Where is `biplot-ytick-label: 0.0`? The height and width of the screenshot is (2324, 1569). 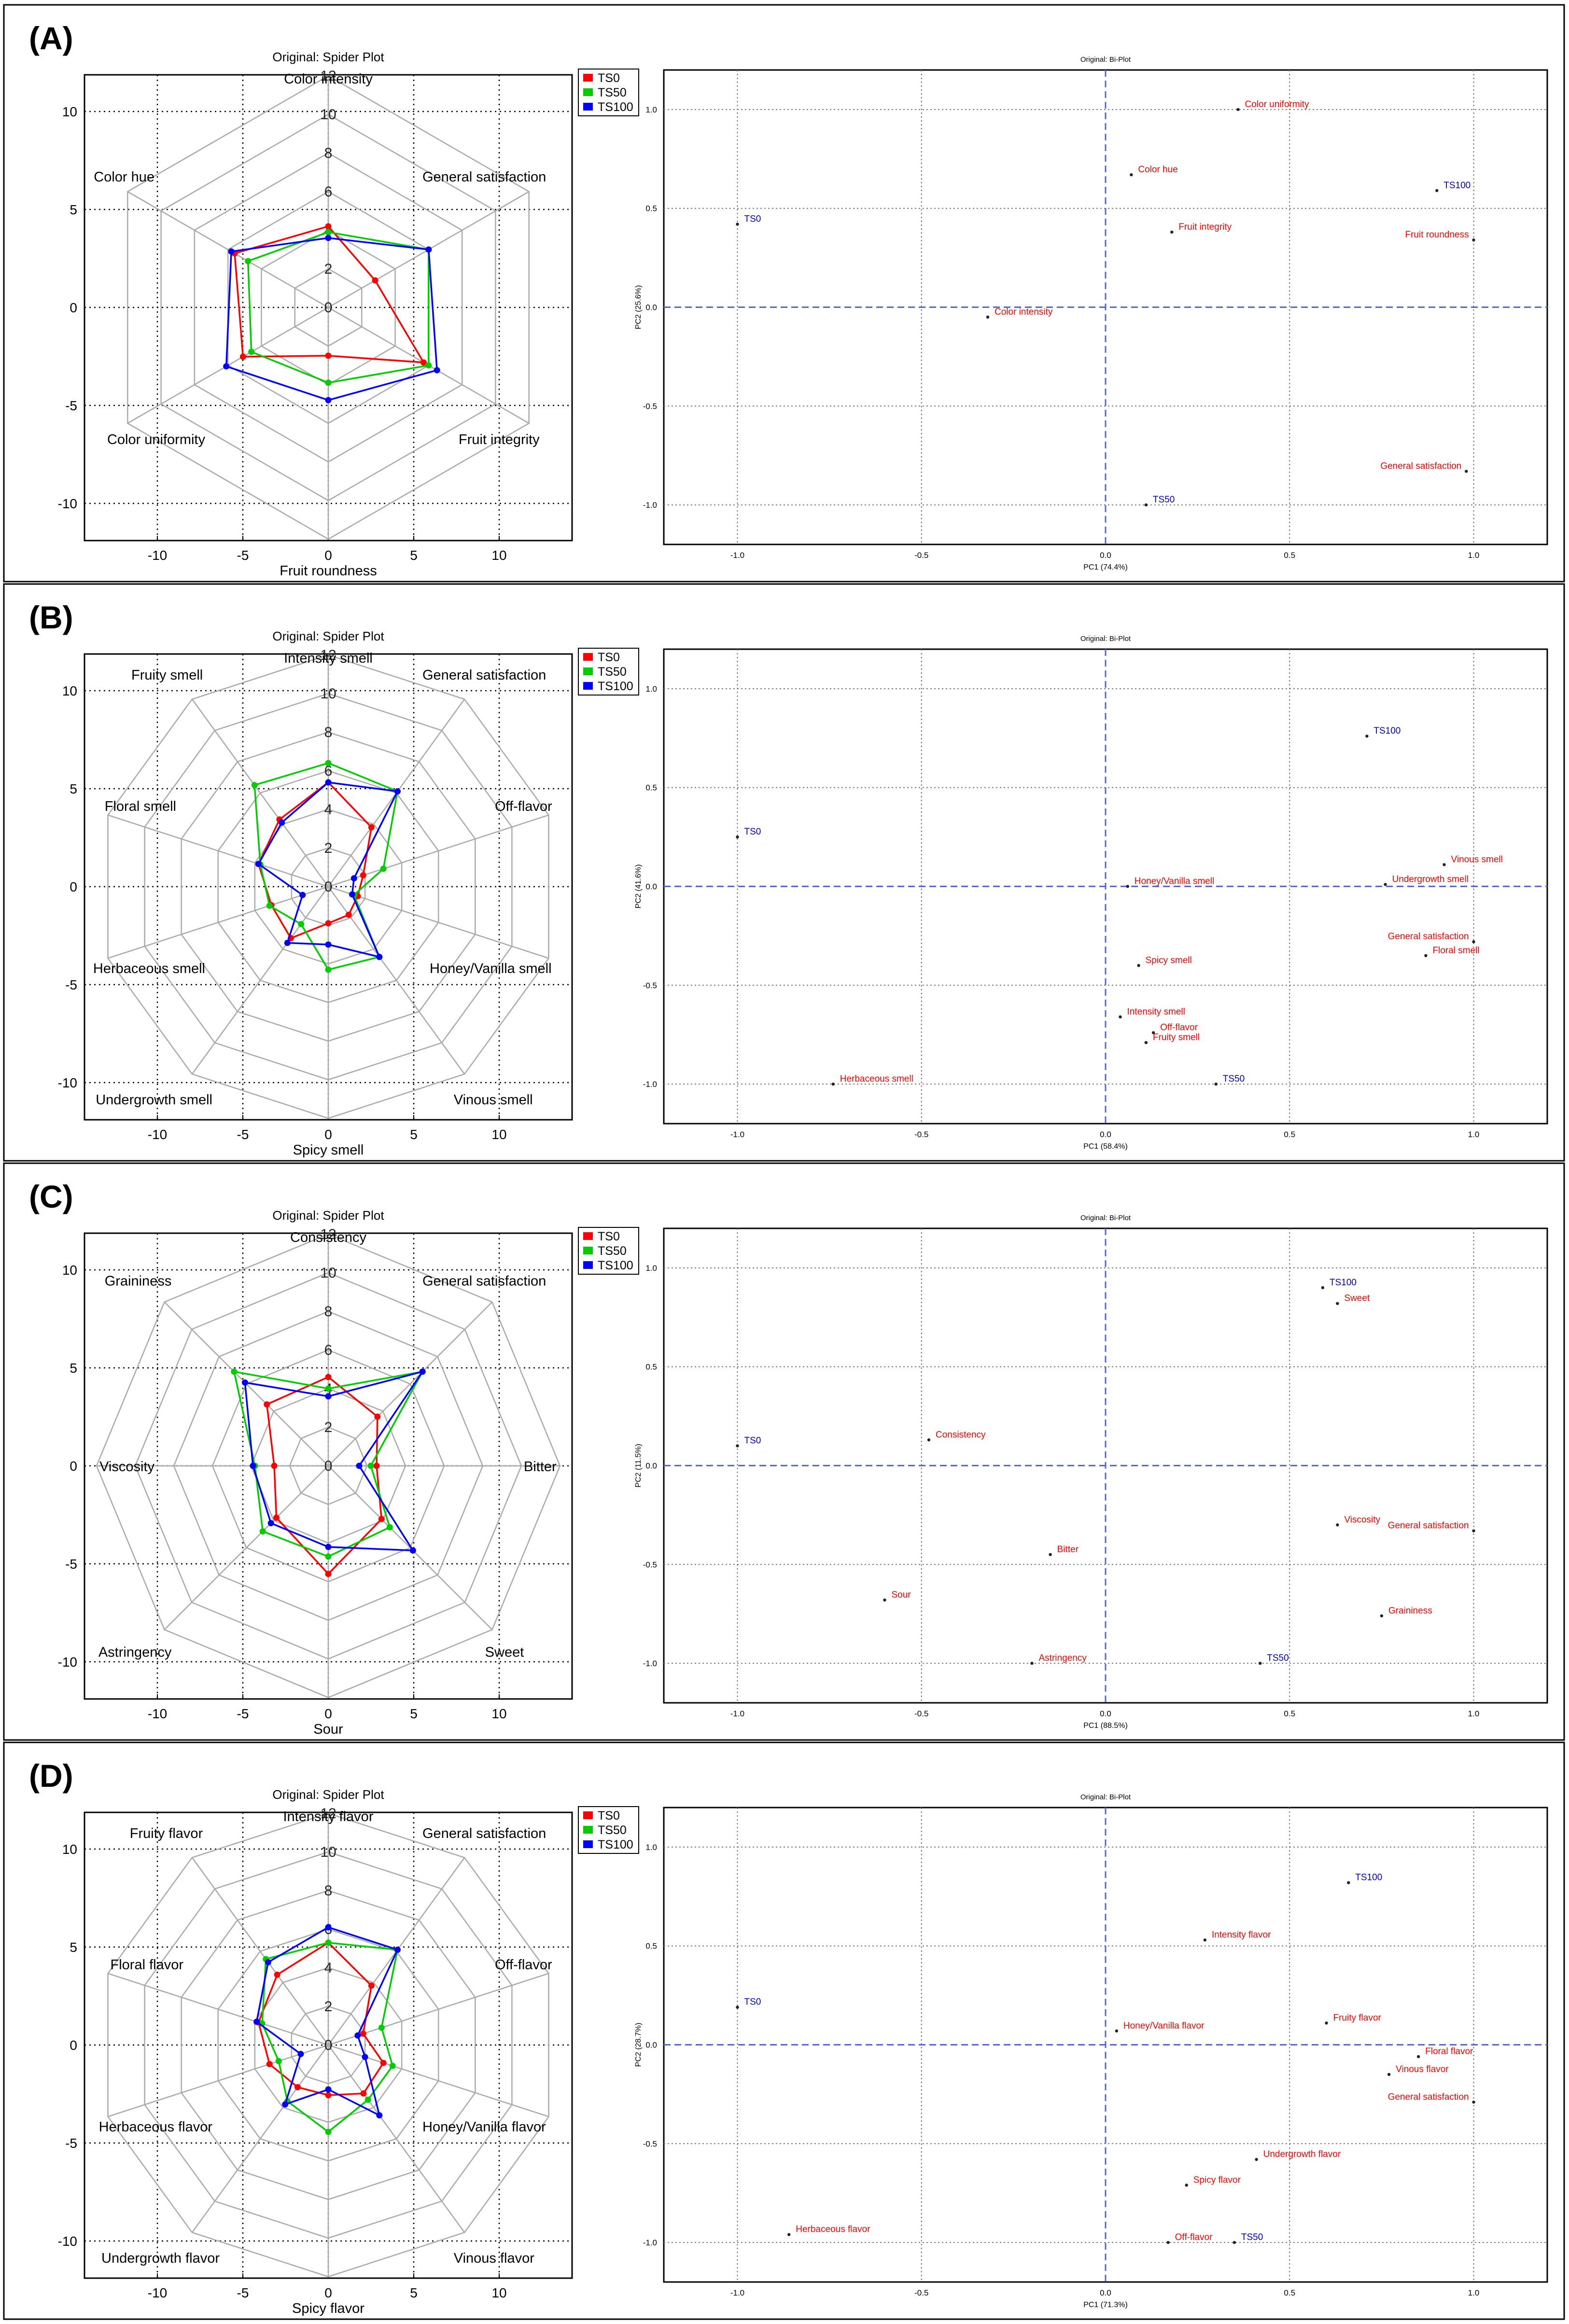 biplot-ytick-label: 0.0 is located at coordinates (651, 1466).